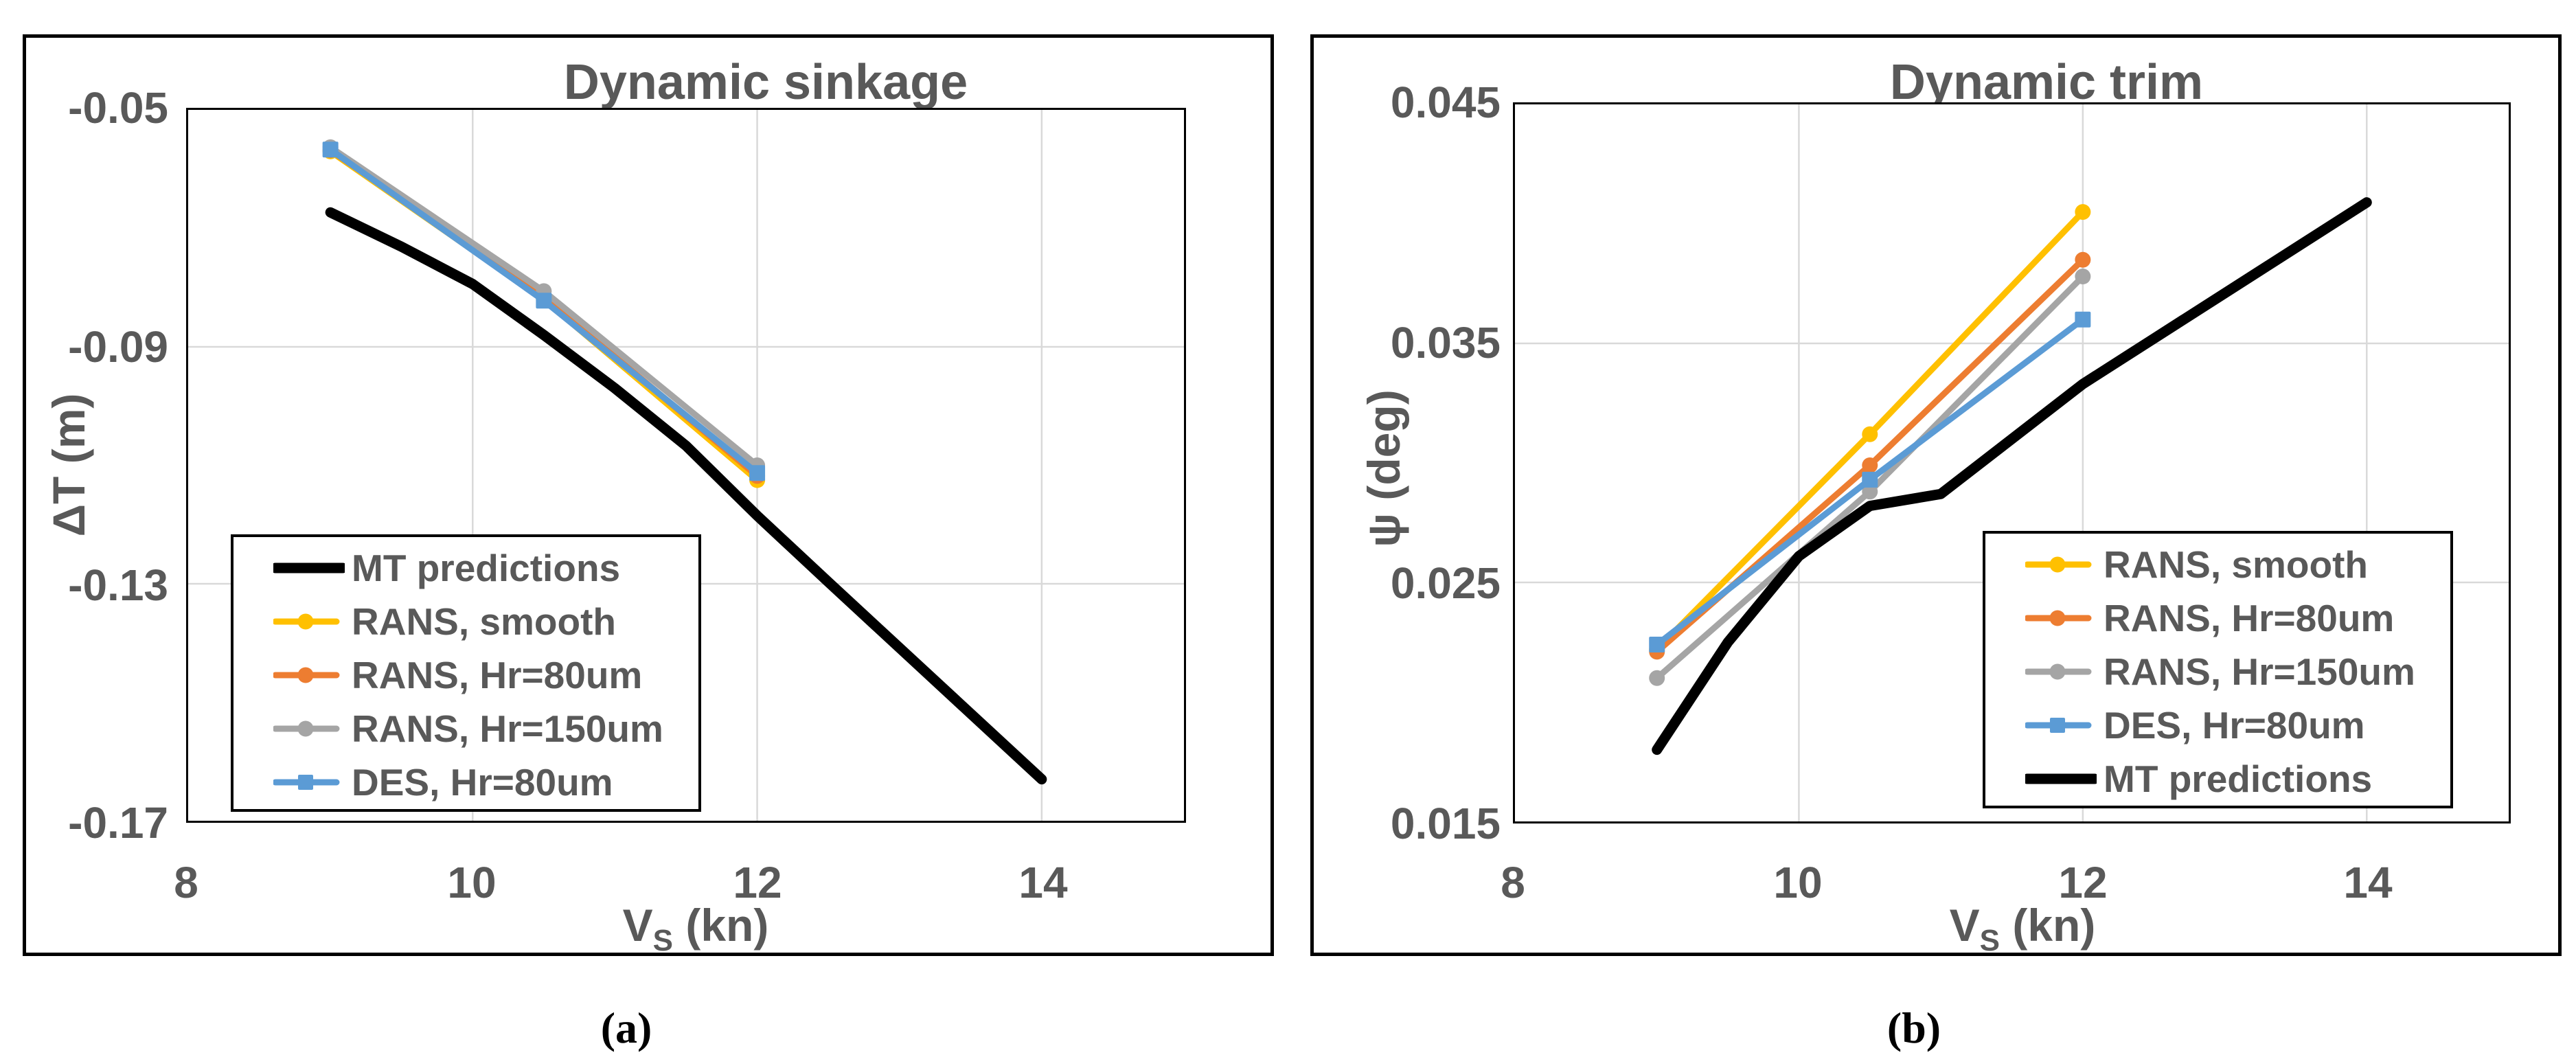 The width and height of the screenshot is (2576, 1057). I want to click on series-line-des-hr-80um, so click(544, 311).